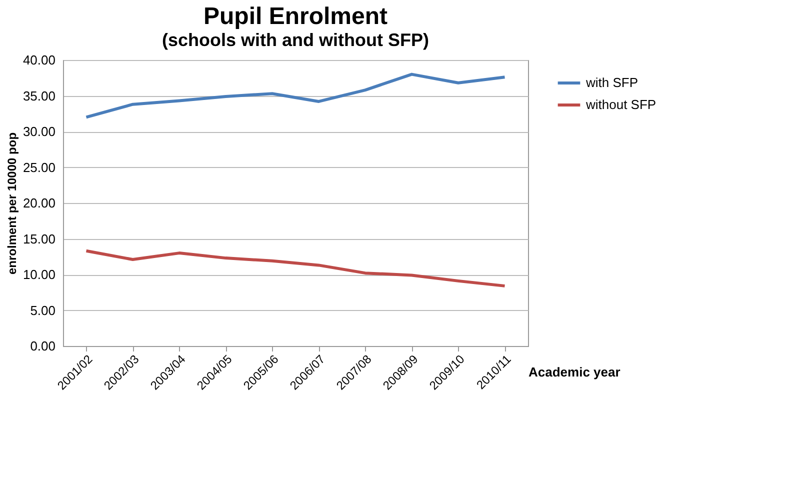  I want to click on y-tick-label: 30.00, so click(39, 131).